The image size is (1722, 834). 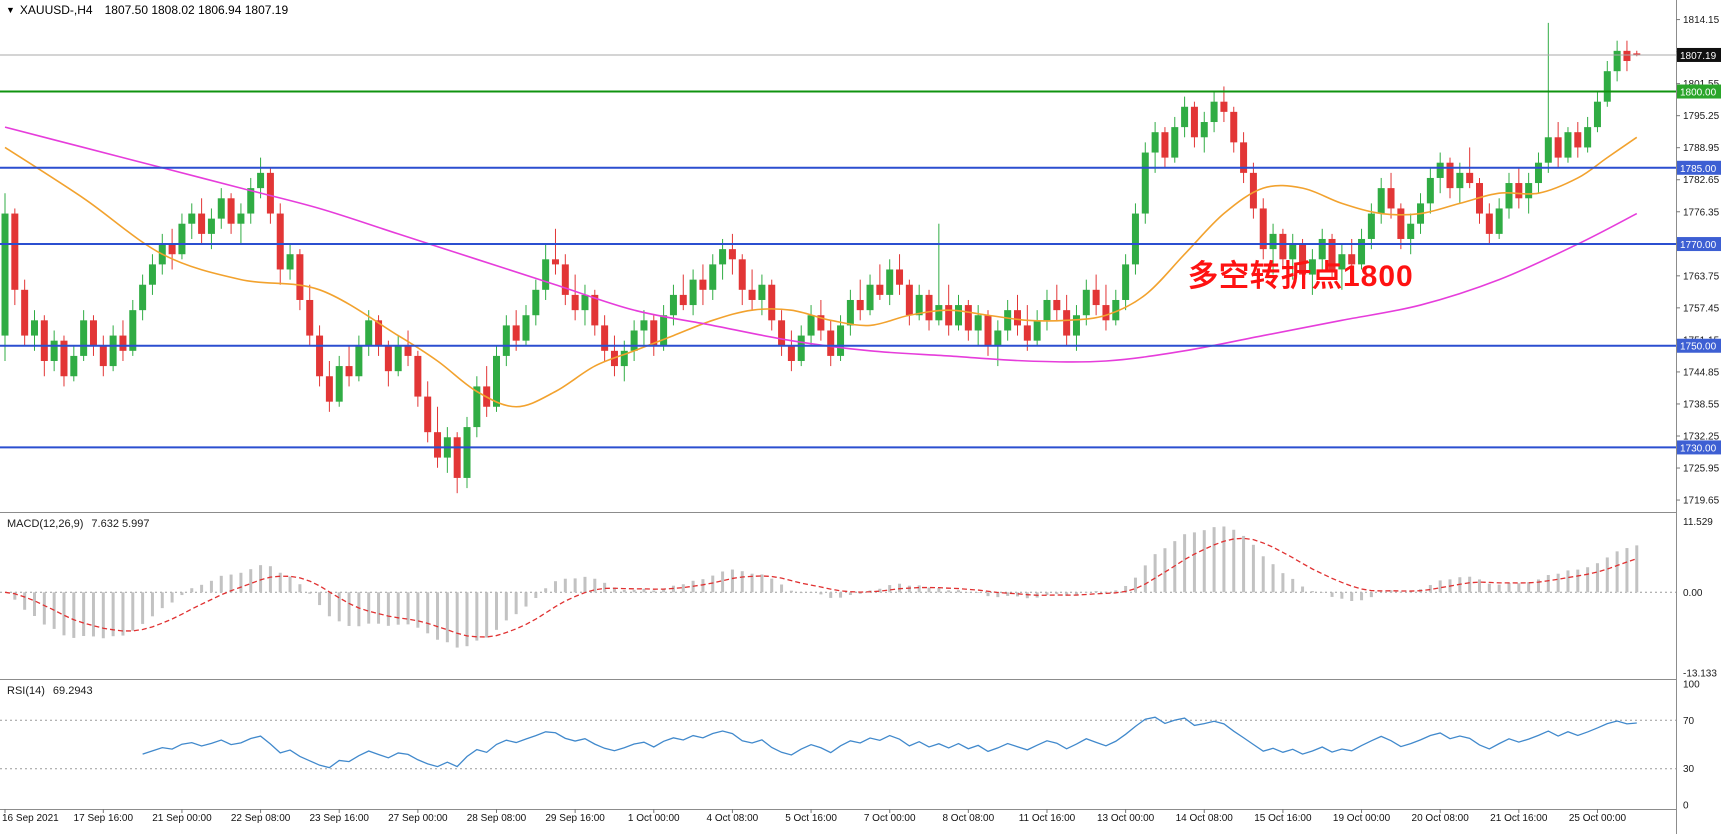 What do you see at coordinates (1701, 308) in the screenshot?
I see `price-tick-label: 1757.45` at bounding box center [1701, 308].